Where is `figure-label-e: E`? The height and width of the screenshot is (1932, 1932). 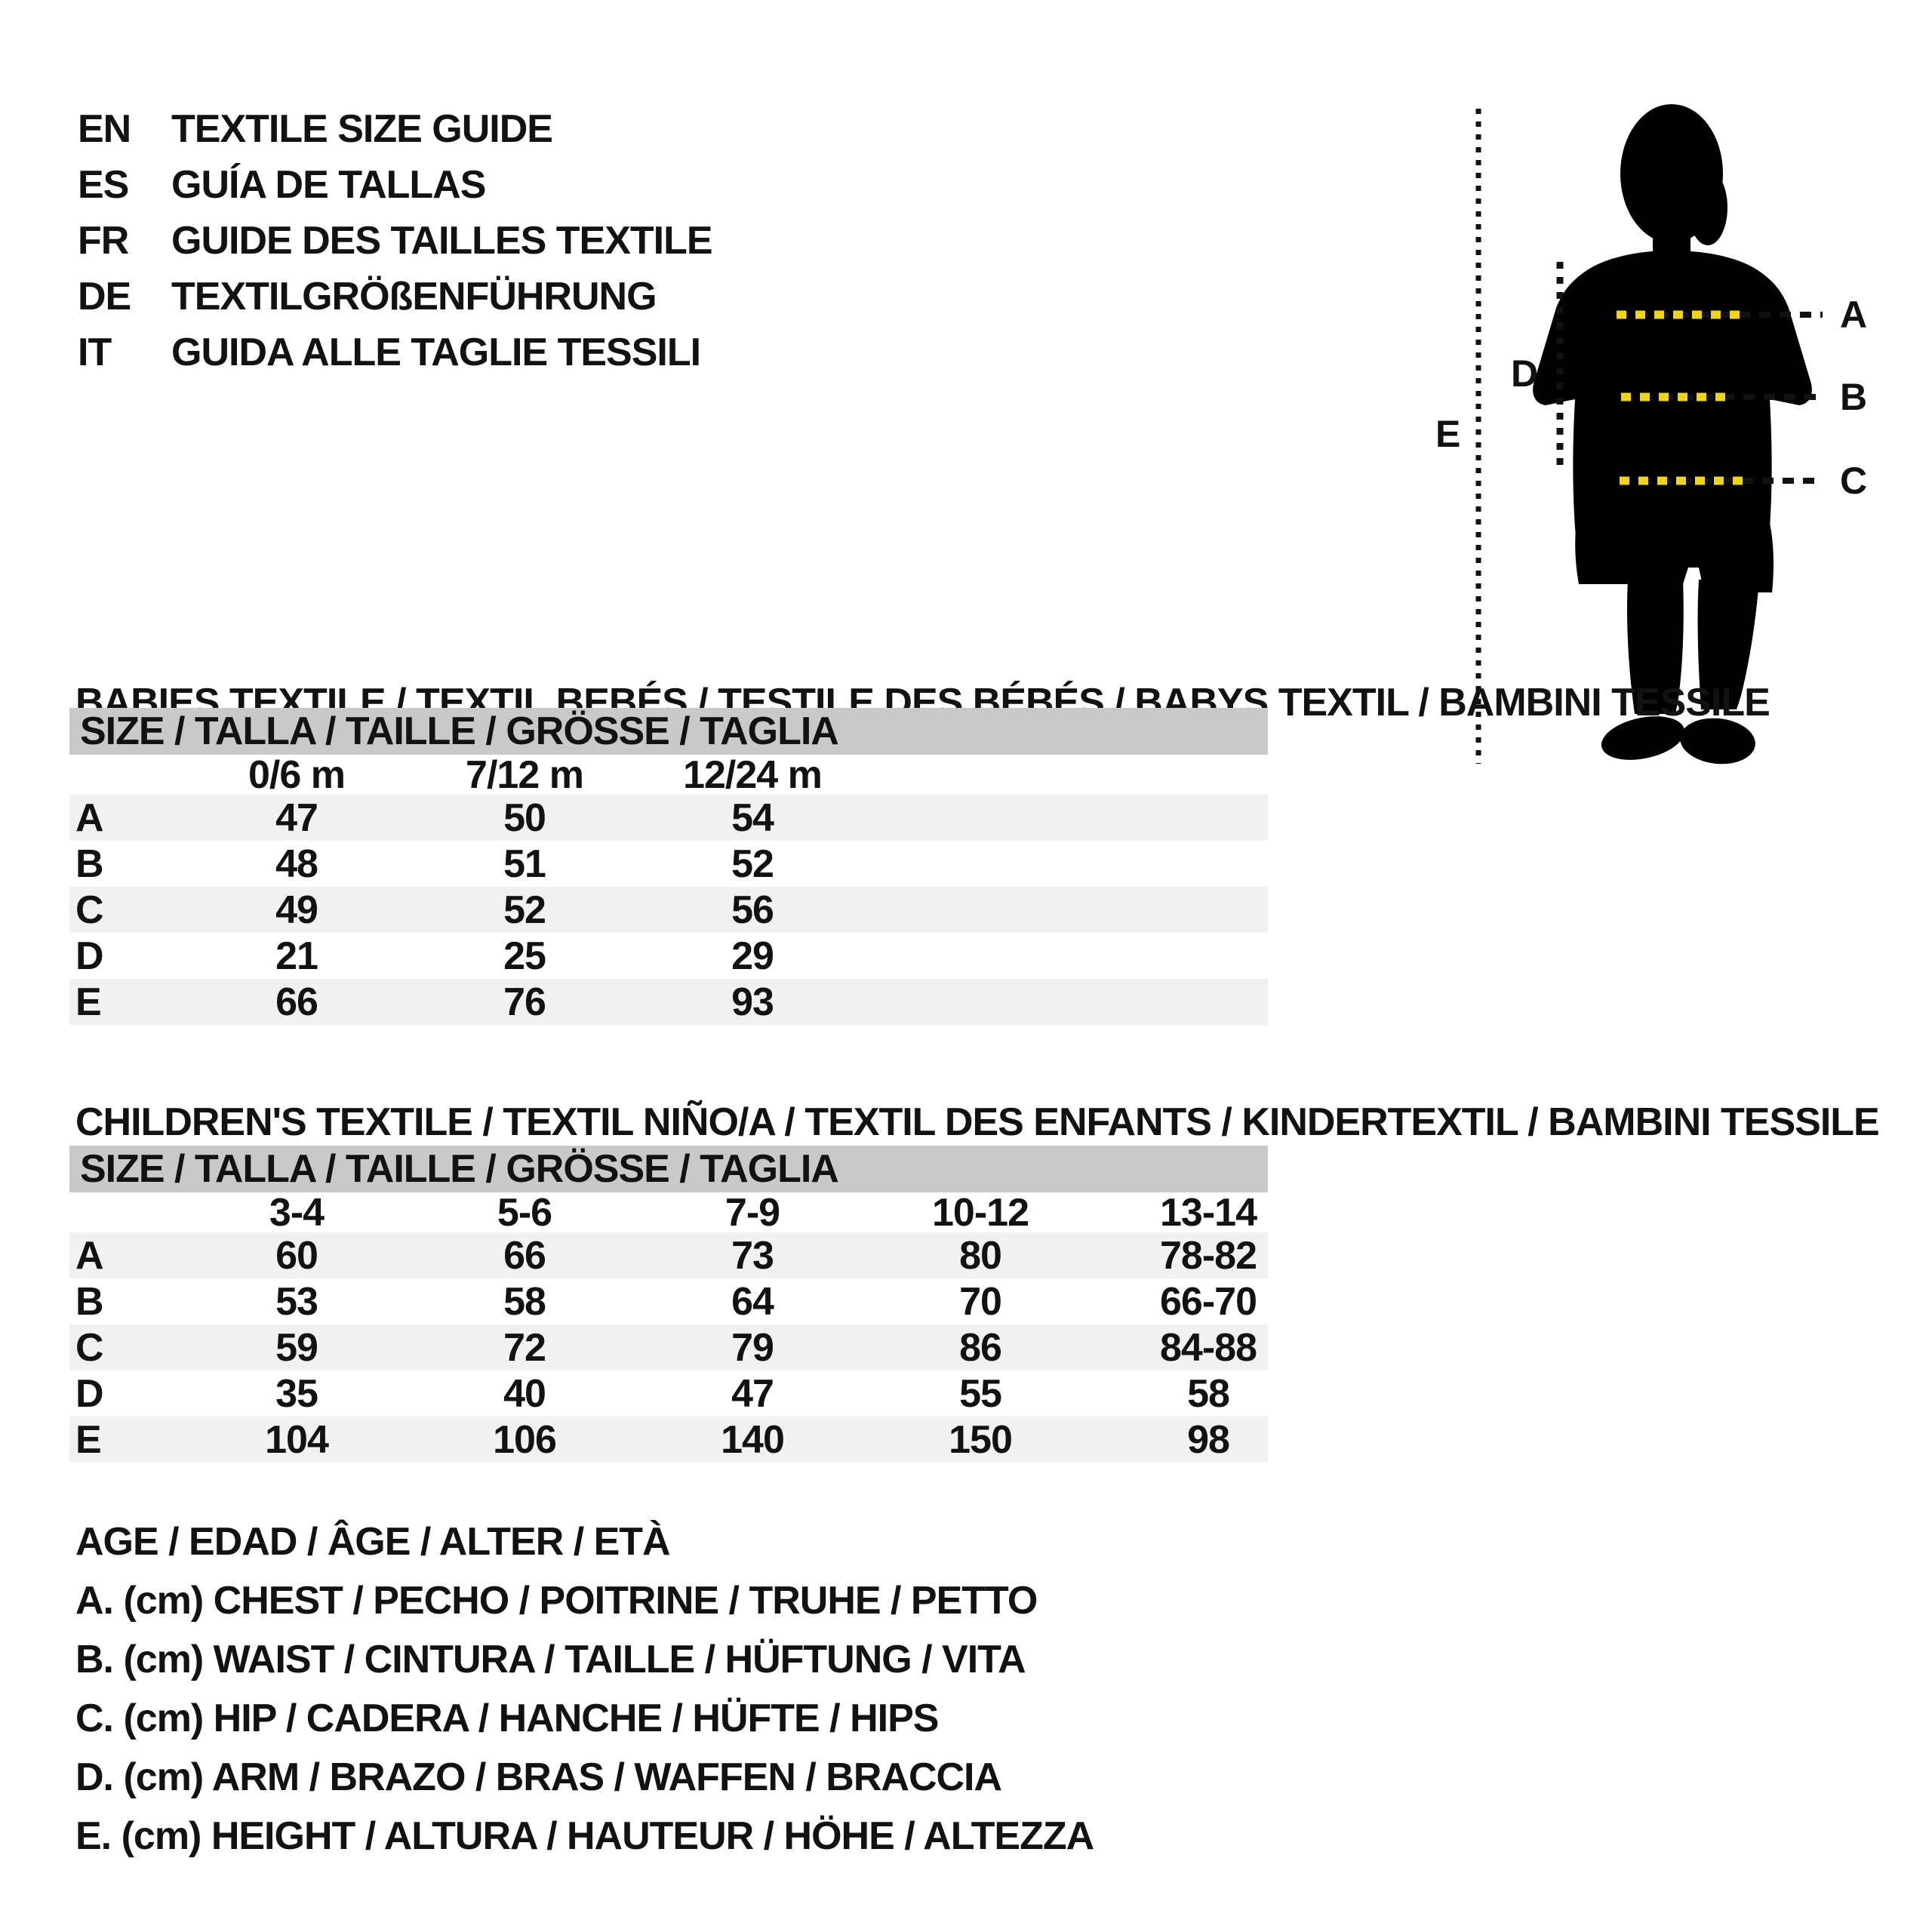 figure-label-e: E is located at coordinates (1447, 434).